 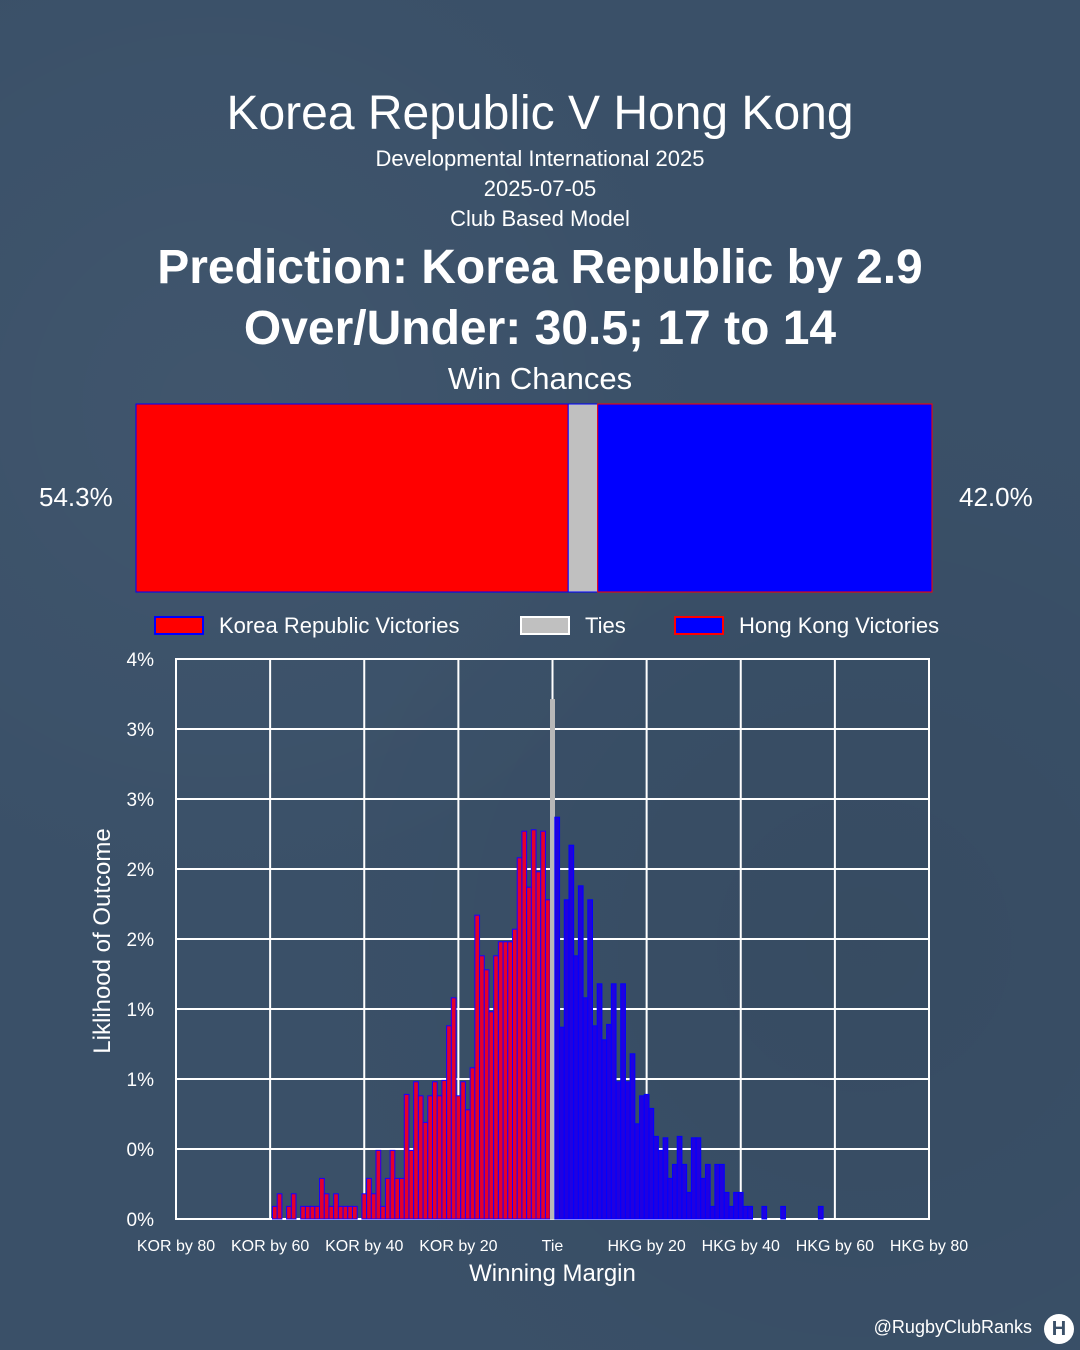 What do you see at coordinates (545, 625) in the screenshot?
I see `legend-swatch-tie` at bounding box center [545, 625].